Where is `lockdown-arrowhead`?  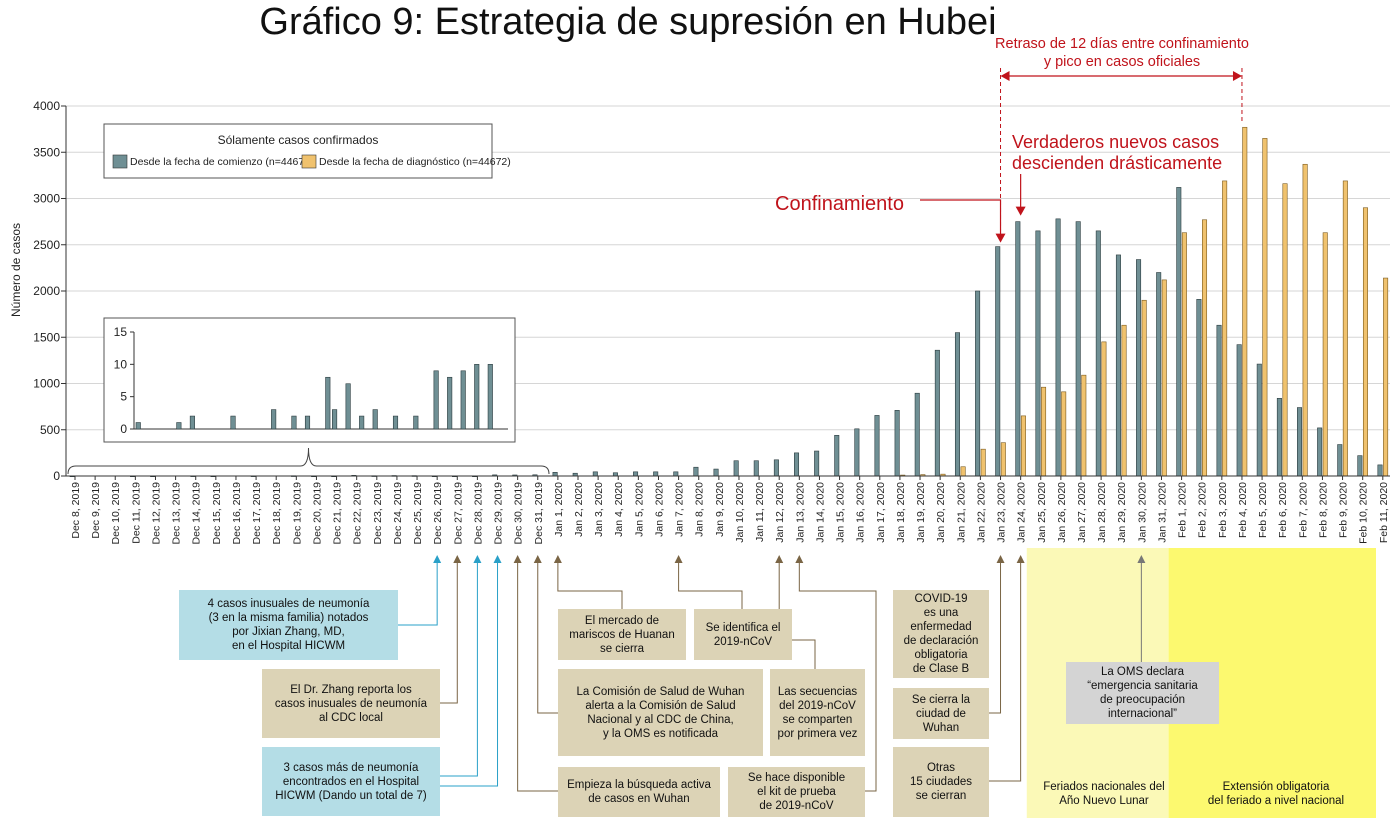
lockdown-arrowhead is located at coordinates (1000, 238).